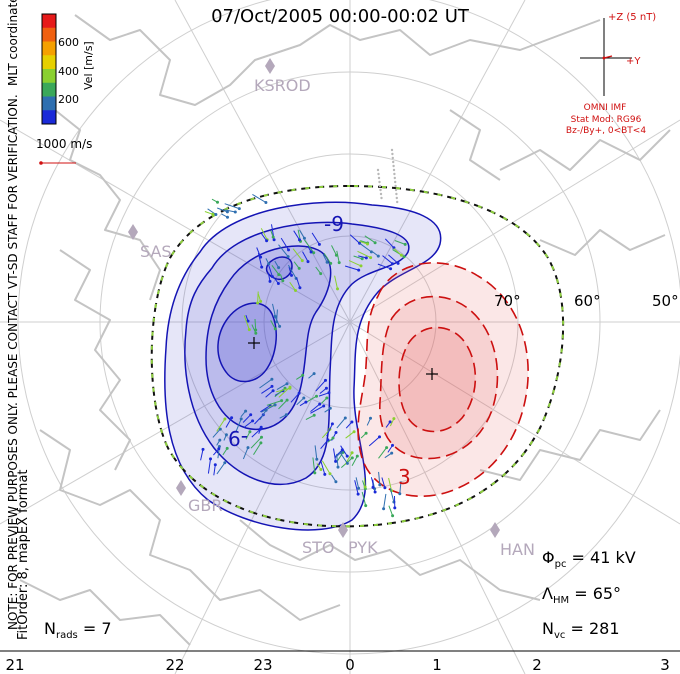  What do you see at coordinates (587, 301) in the screenshot?
I see `latitude-label-60: 60°` at bounding box center [587, 301].